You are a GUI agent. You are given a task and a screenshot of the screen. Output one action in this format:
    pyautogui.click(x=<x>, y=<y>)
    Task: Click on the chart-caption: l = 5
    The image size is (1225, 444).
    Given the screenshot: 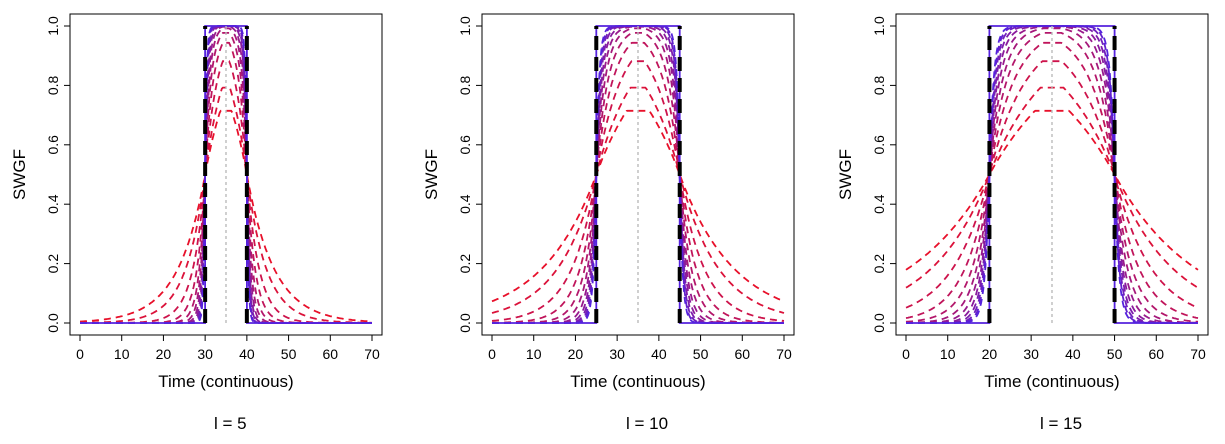 What is the action you would take?
    pyautogui.click(x=230, y=423)
    